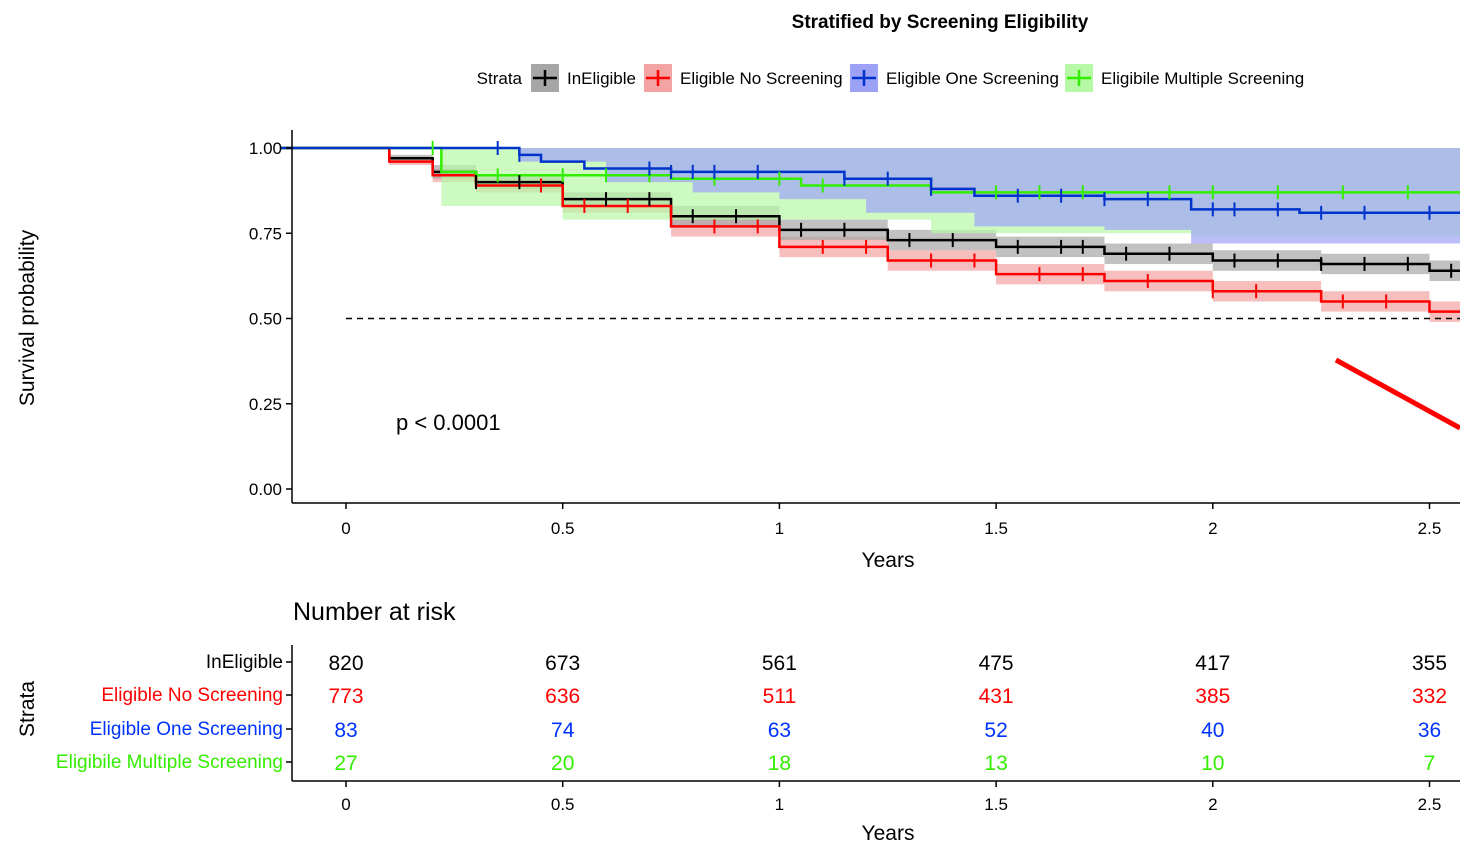 The image size is (1460, 847). I want to click on risk-count: 561, so click(779, 663).